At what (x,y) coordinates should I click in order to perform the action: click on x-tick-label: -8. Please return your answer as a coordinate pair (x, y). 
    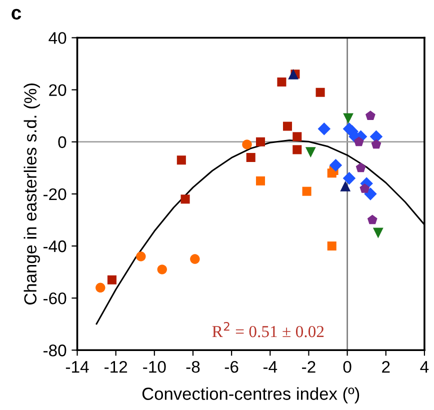
    Looking at the image, I should click on (193, 366).